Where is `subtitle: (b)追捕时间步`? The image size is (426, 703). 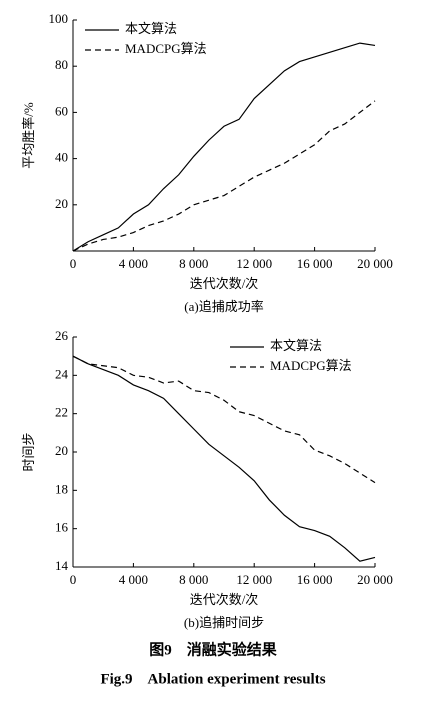 subtitle: (b)追捕时间步 is located at coordinates (224, 622).